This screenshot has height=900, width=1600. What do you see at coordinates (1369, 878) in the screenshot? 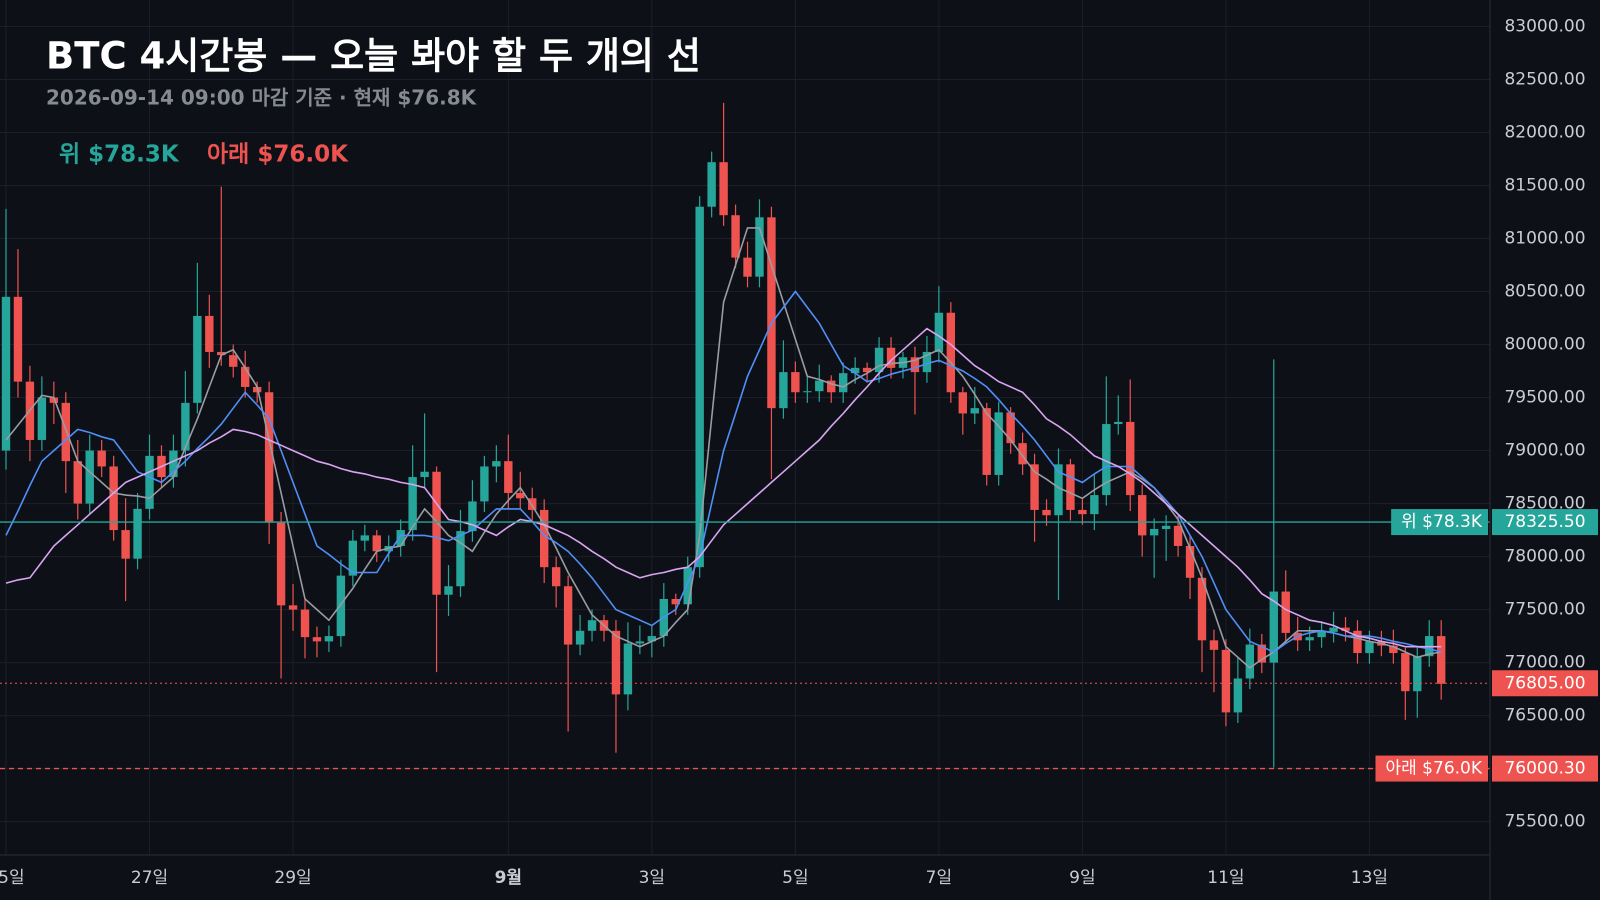
I see `x-tick-label: 13일` at bounding box center [1369, 878].